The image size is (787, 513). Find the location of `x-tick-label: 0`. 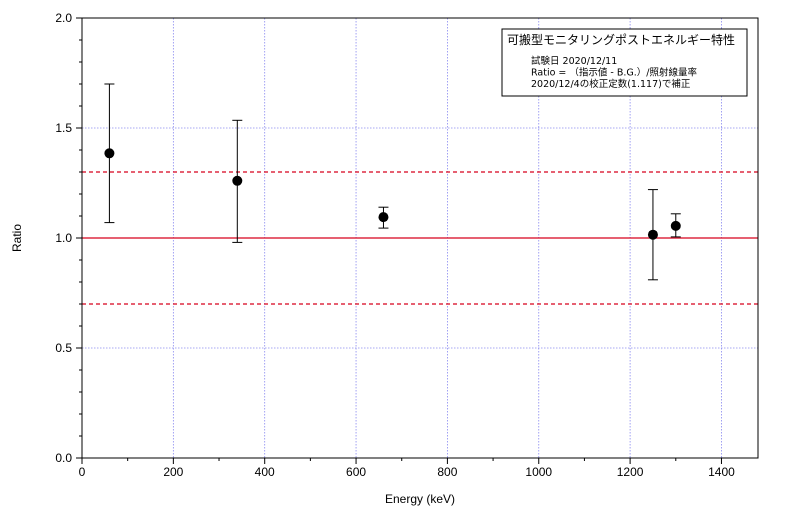

x-tick-label: 0 is located at coordinates (82, 472).